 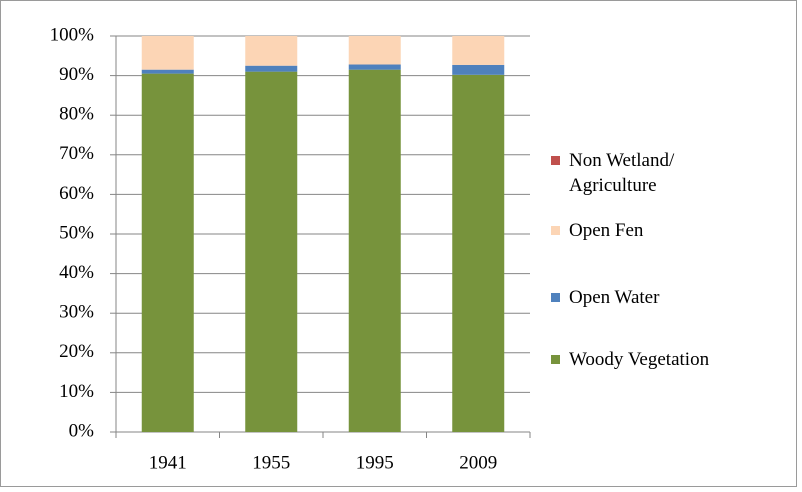 I want to click on y-tick-label: 50%, so click(x=76, y=232).